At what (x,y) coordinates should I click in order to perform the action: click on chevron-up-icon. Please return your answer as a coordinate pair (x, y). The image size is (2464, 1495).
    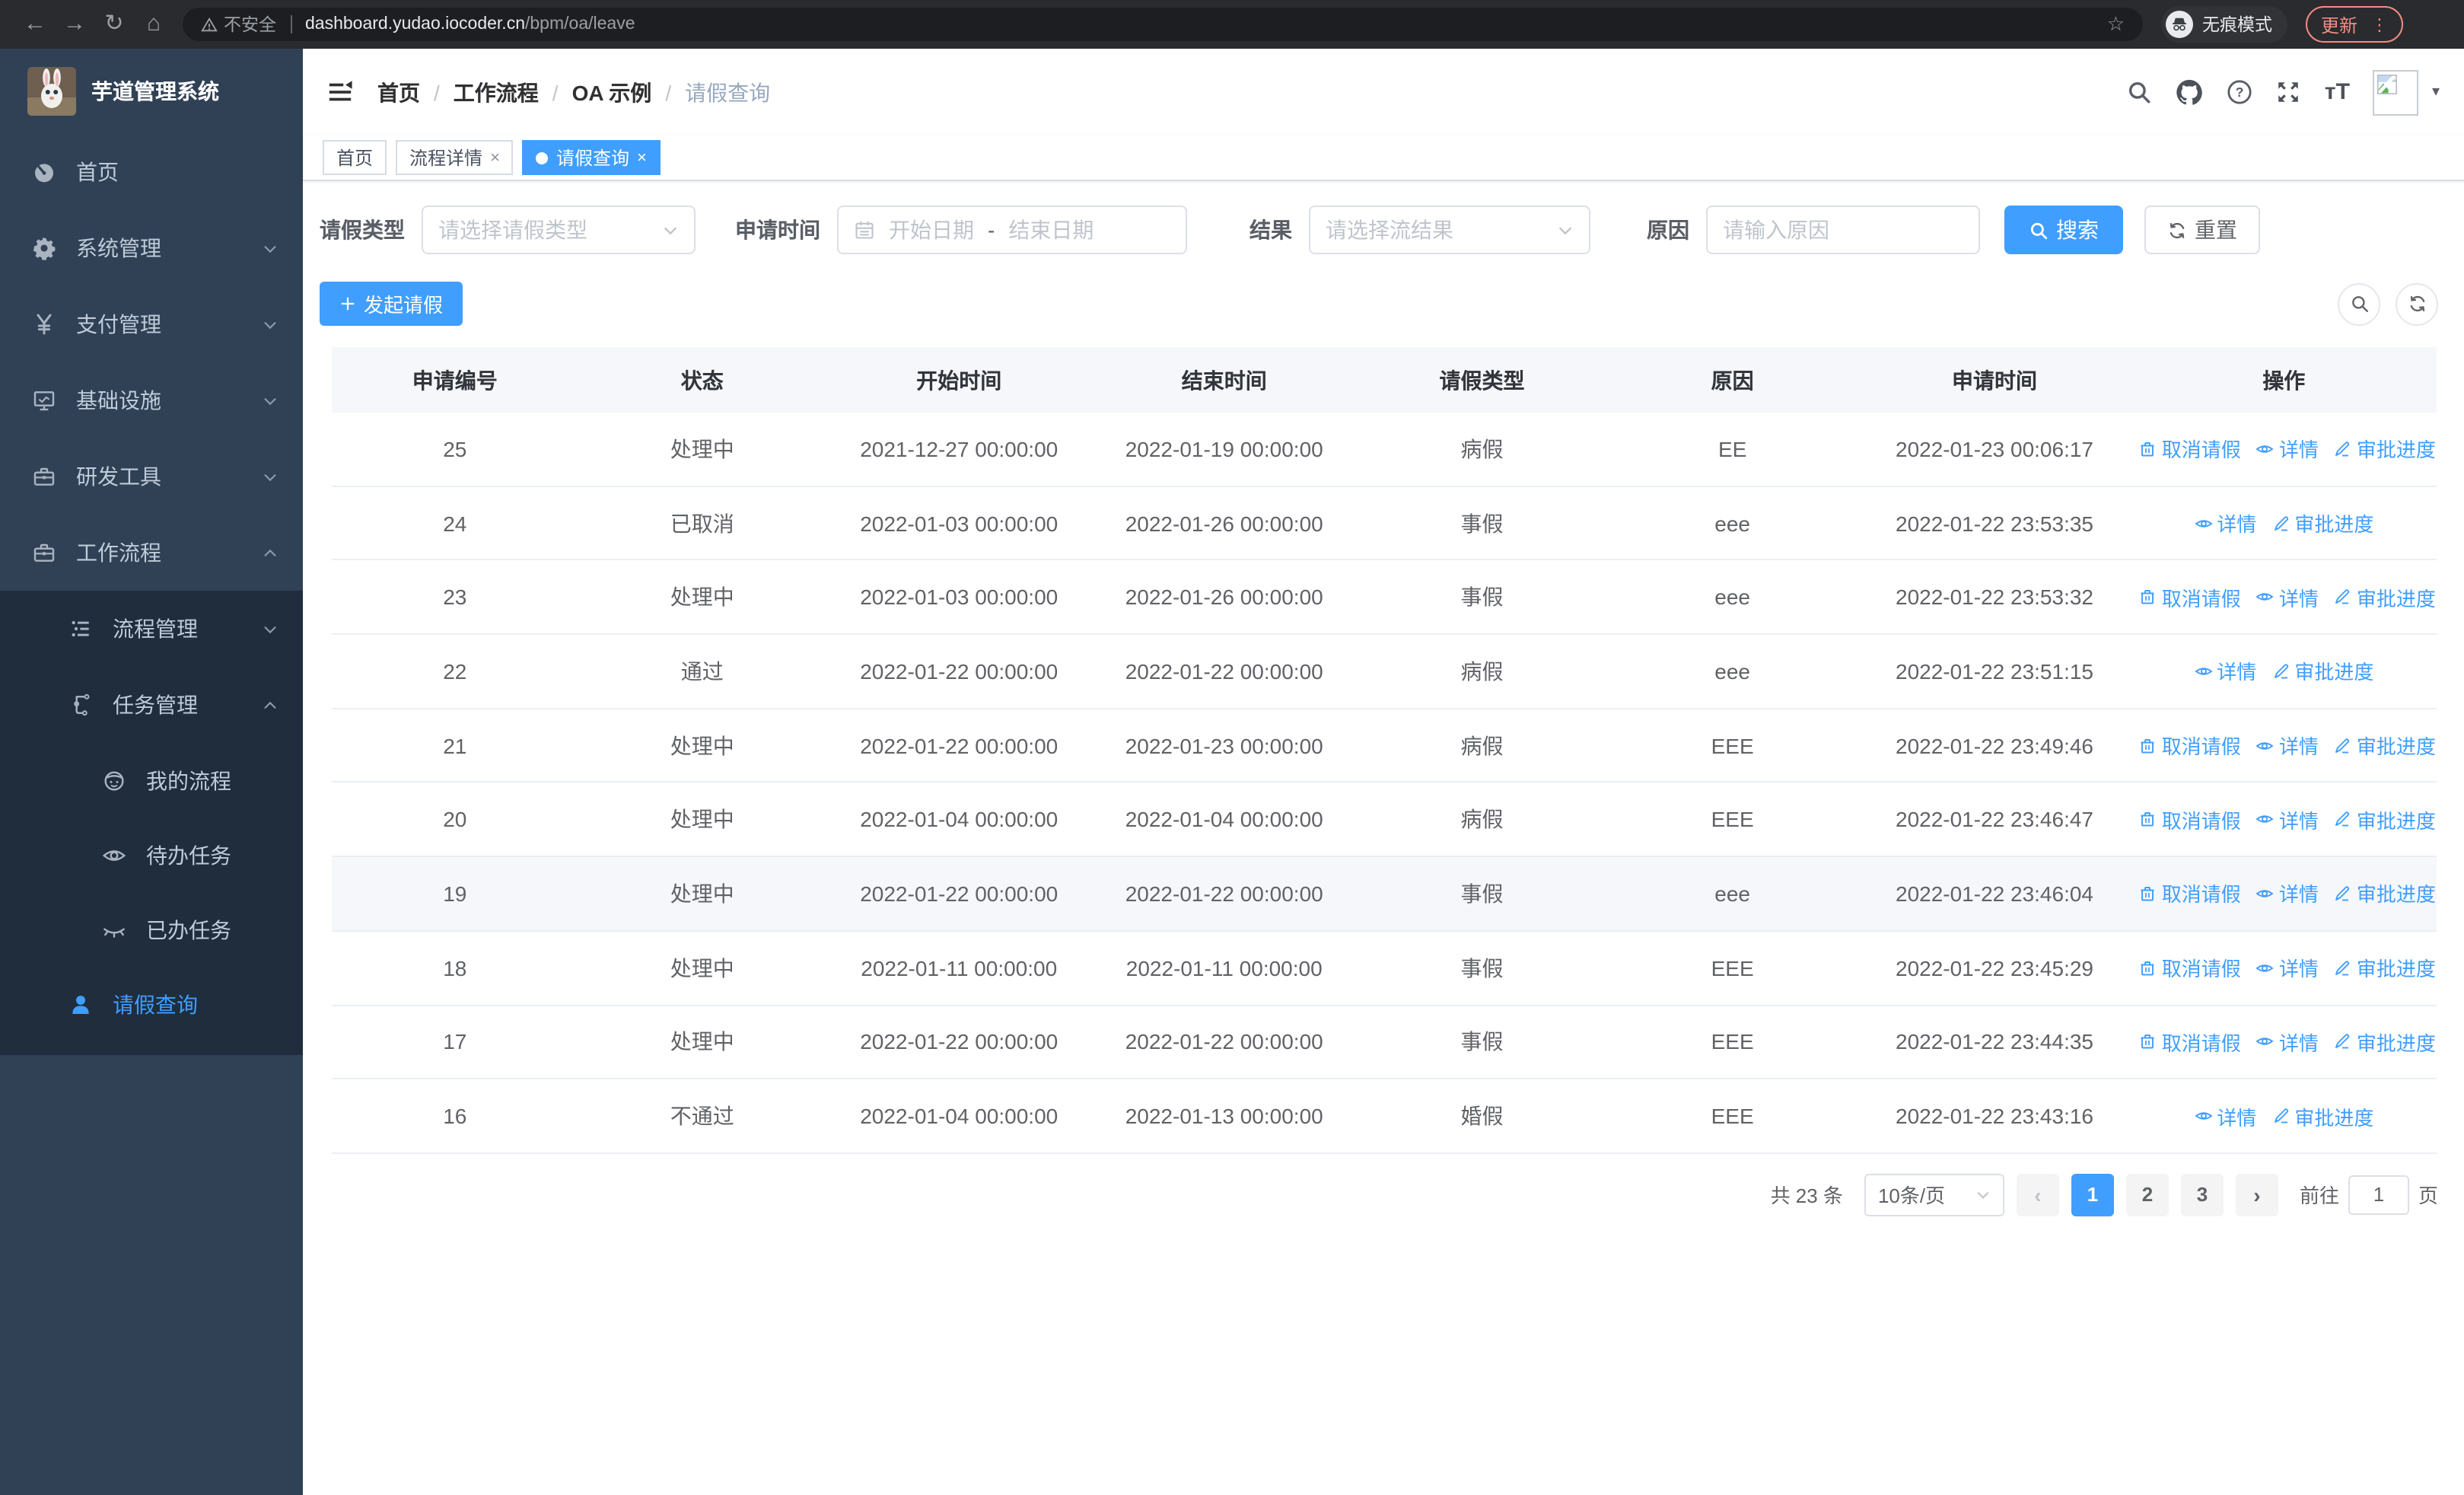
    Looking at the image, I should click on (270, 705).